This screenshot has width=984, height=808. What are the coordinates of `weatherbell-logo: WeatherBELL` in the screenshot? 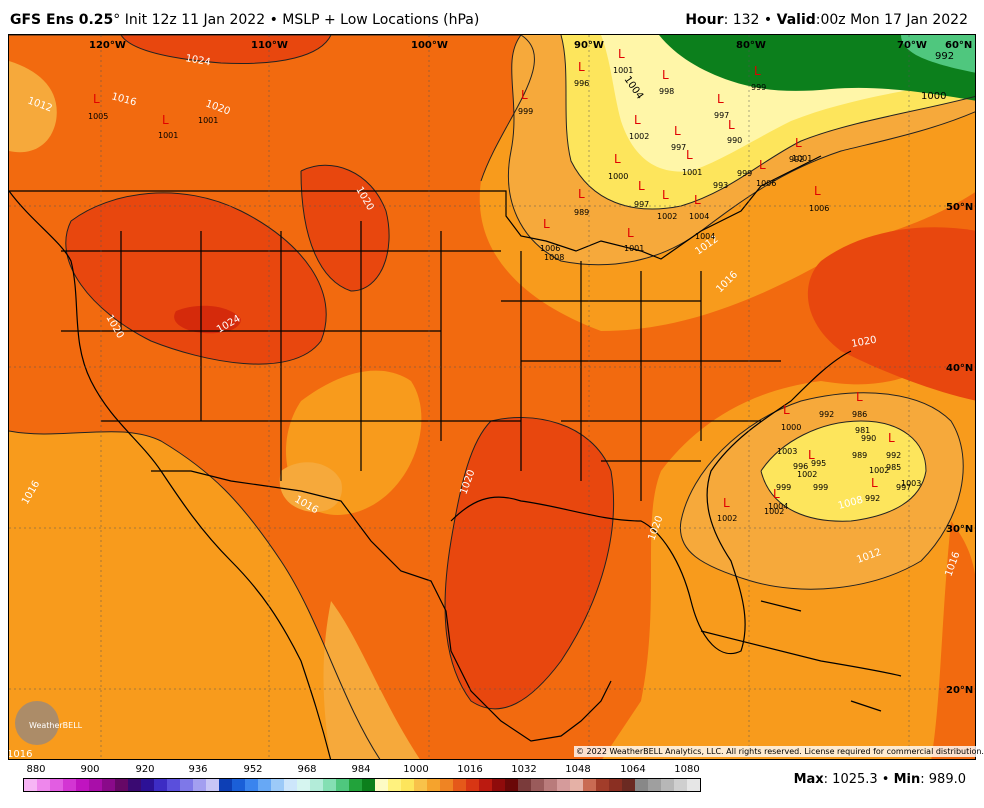 It's located at (49, 723).